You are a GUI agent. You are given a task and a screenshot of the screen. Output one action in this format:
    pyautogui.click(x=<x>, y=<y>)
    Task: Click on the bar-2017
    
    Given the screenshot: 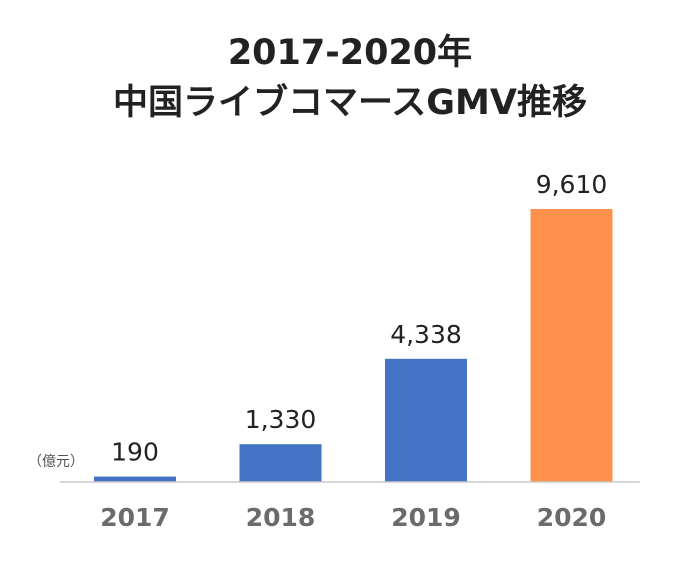 What is the action you would take?
    pyautogui.click(x=135, y=479)
    